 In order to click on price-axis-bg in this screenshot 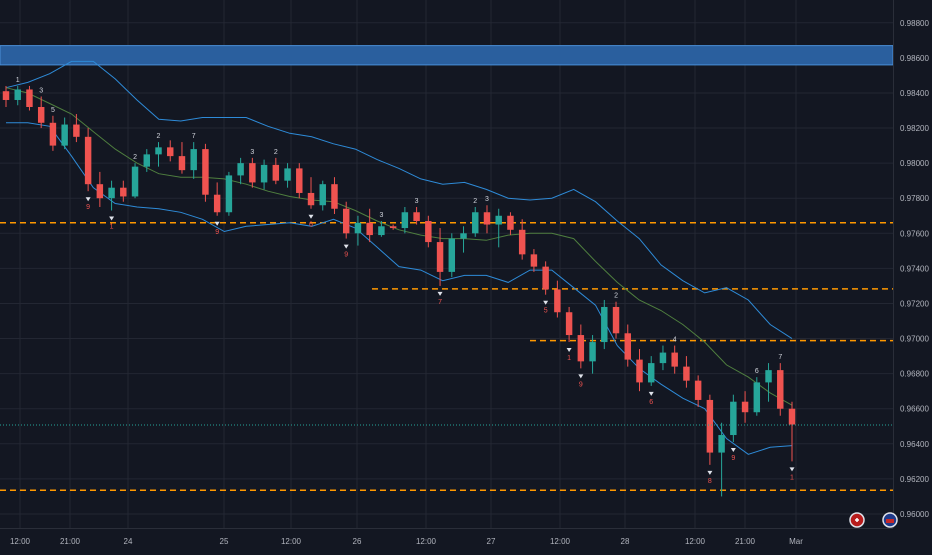, I will do `click(912, 275)`.